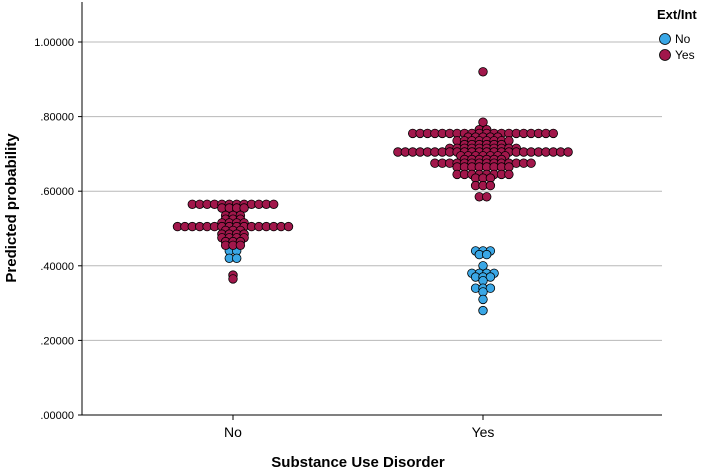 This screenshot has width=707, height=470. What do you see at coordinates (359, 427) in the screenshot?
I see `x-axis-categories: No Yes` at bounding box center [359, 427].